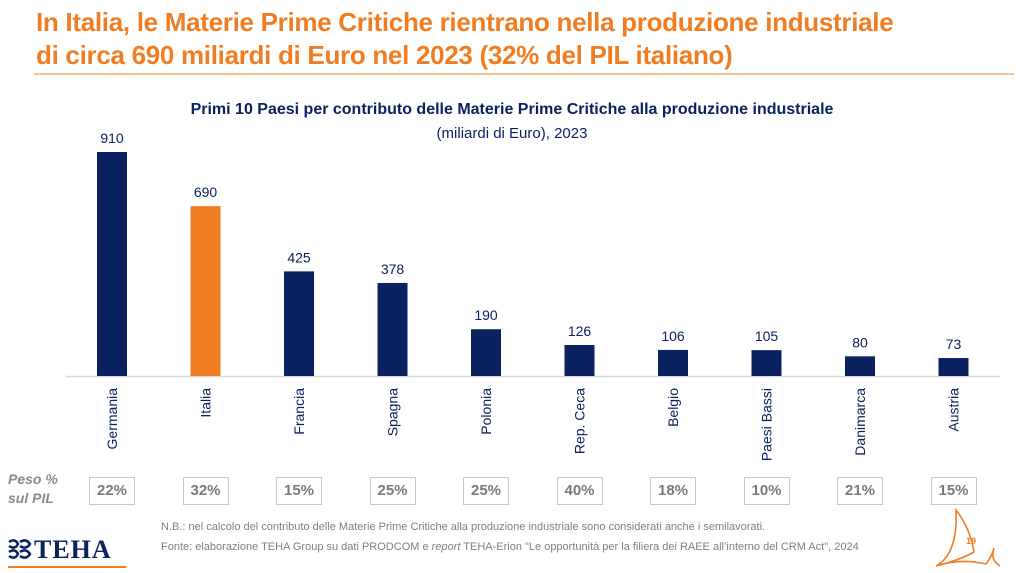  I want to click on bar-value-label: 690, so click(206, 192).